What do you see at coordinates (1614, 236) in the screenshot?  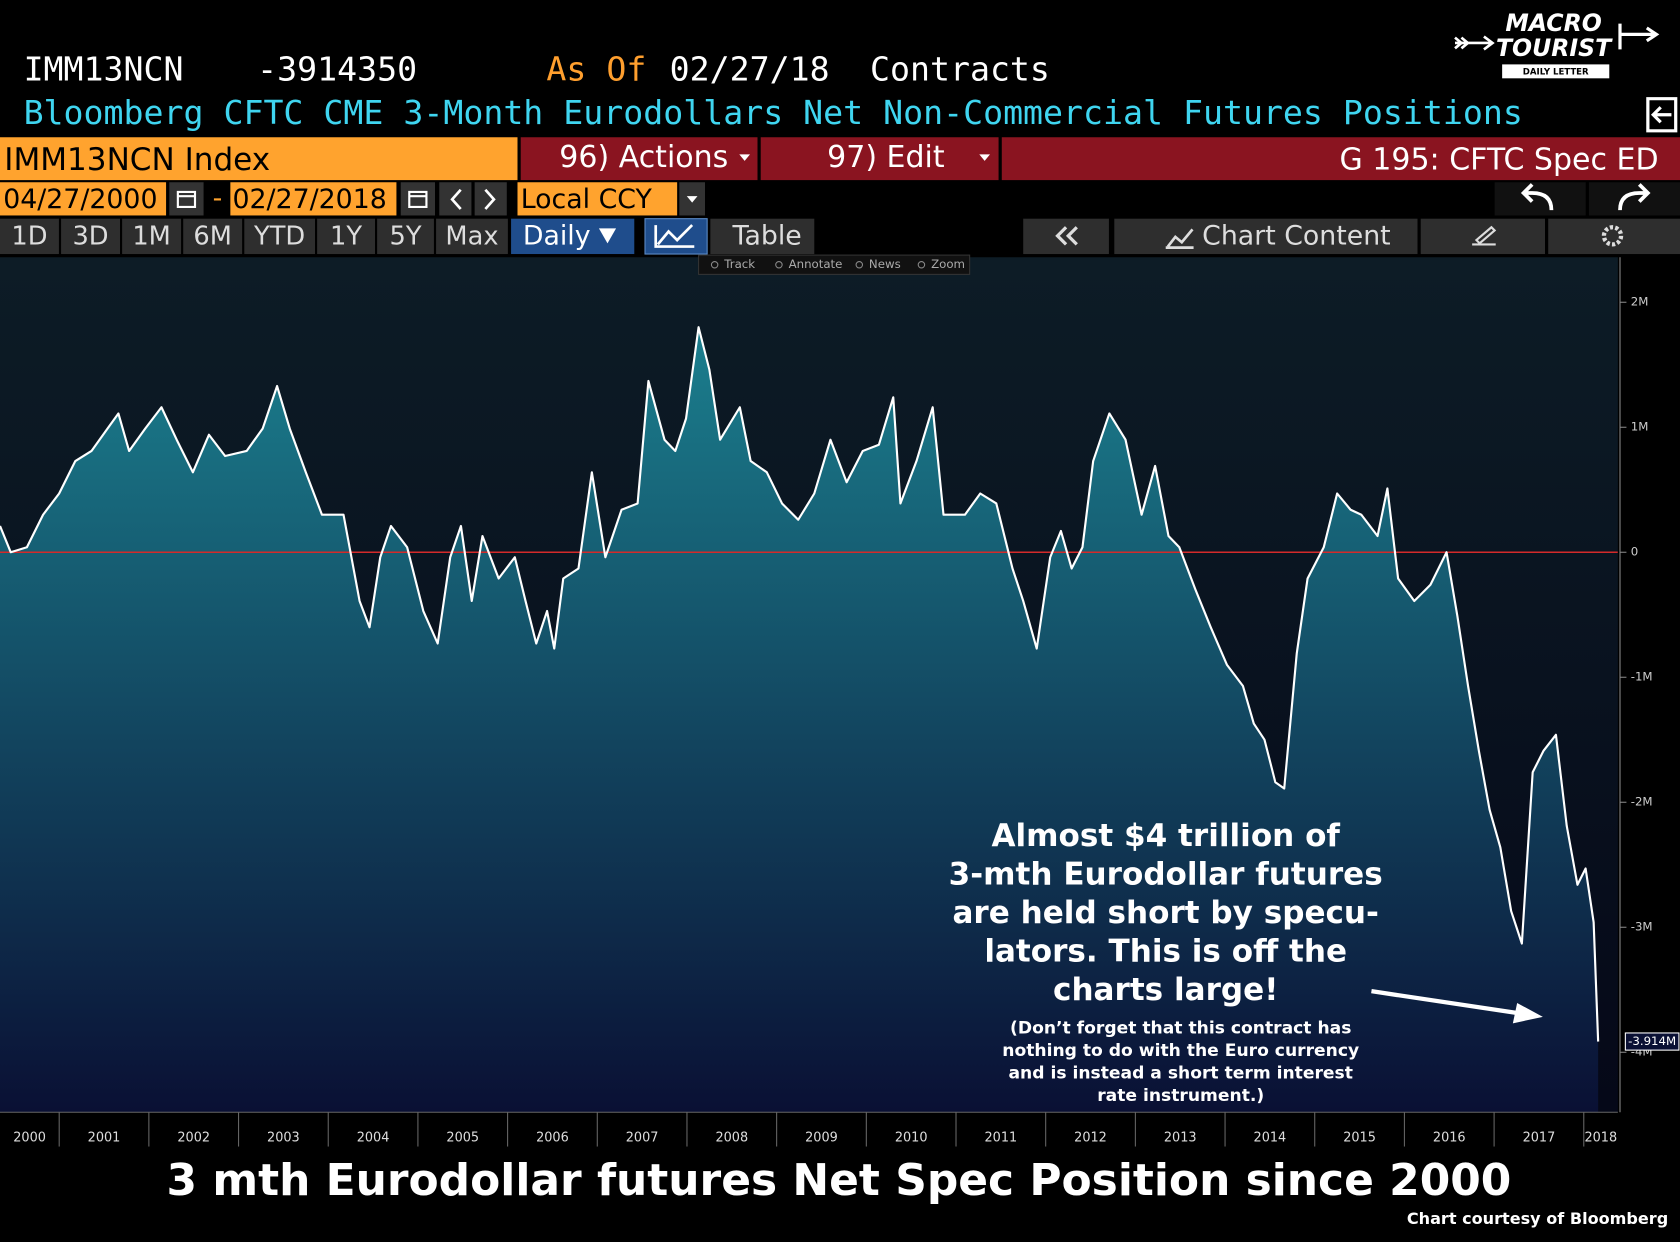 I see `settings-button` at bounding box center [1614, 236].